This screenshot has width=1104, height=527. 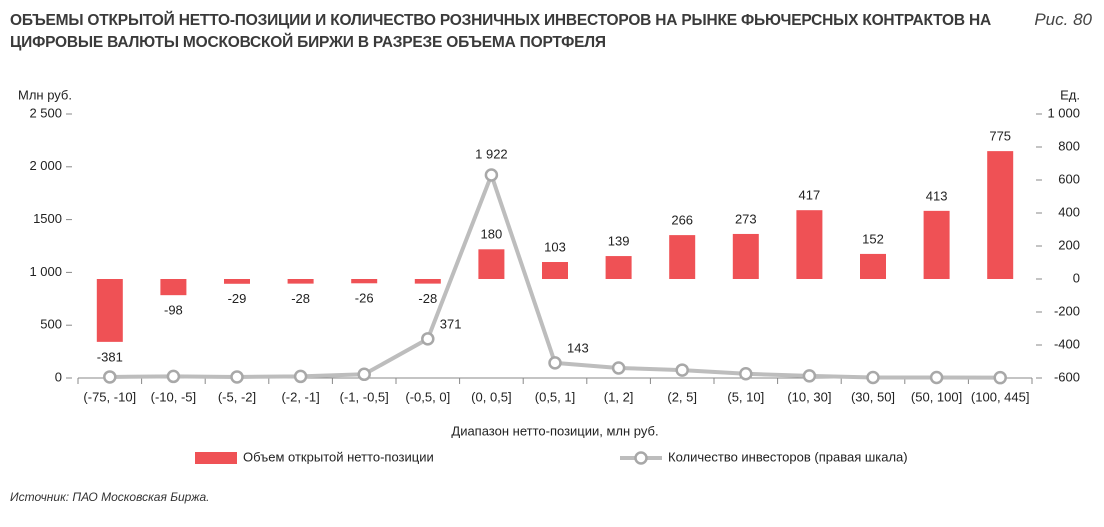 What do you see at coordinates (619, 396) in the screenshot?
I see `x-tick-label: (1, 2]` at bounding box center [619, 396].